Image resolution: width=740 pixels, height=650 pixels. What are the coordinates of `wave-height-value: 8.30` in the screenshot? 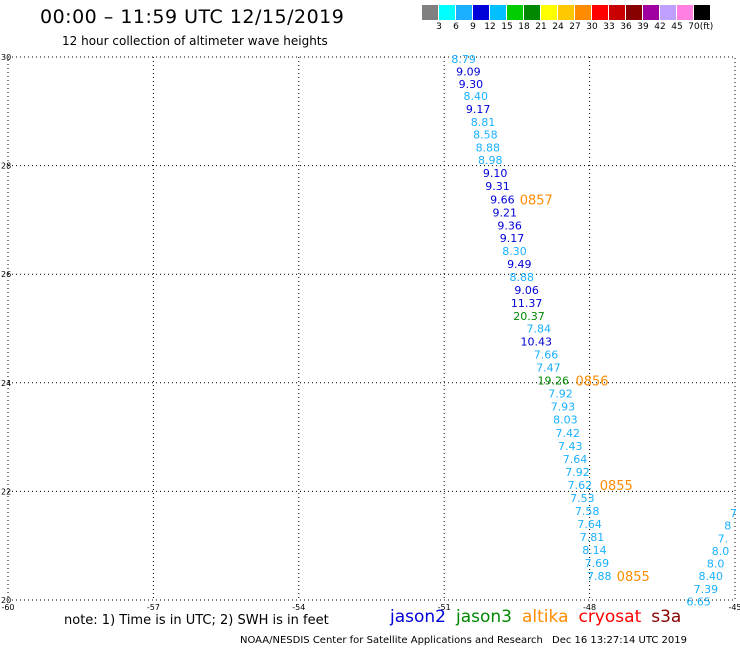 It's located at (514, 251).